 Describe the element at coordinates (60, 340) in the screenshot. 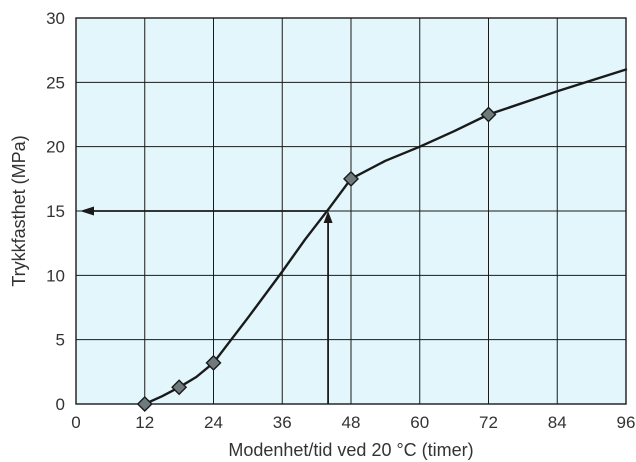

I see `y-tick-label: 5` at that location.